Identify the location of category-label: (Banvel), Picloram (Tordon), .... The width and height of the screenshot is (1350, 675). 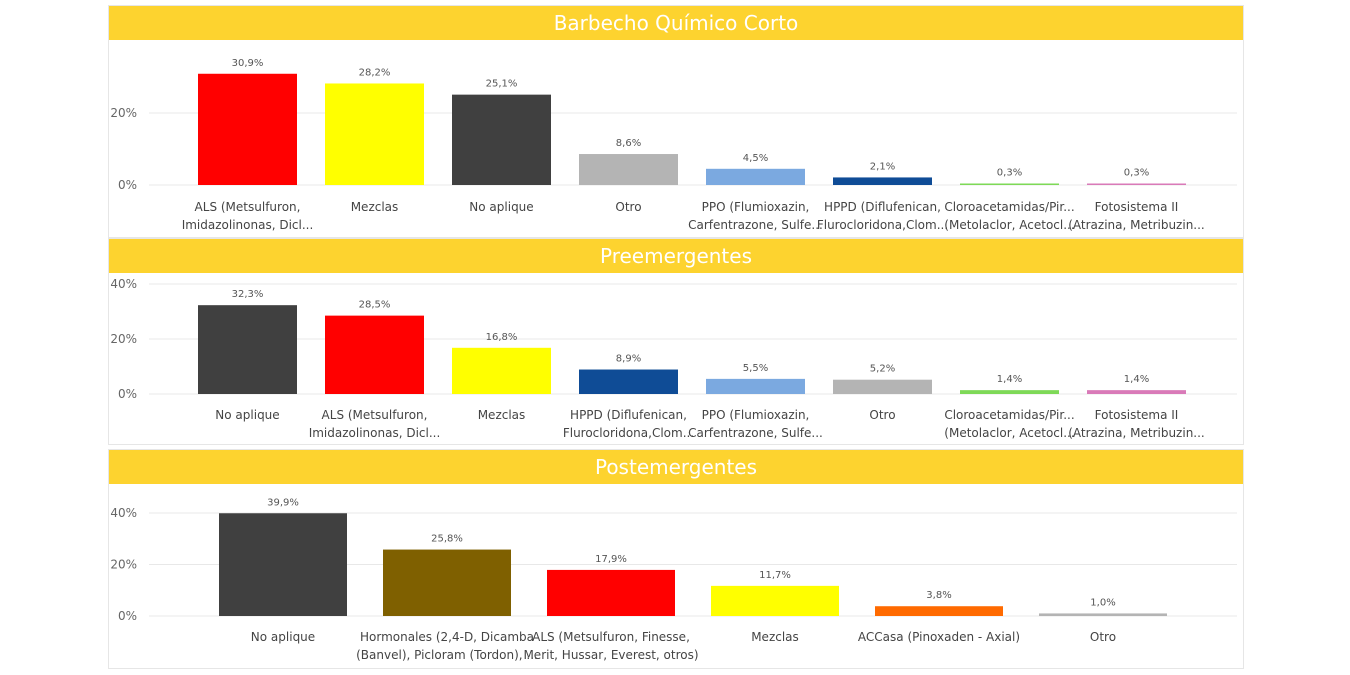
(447, 655).